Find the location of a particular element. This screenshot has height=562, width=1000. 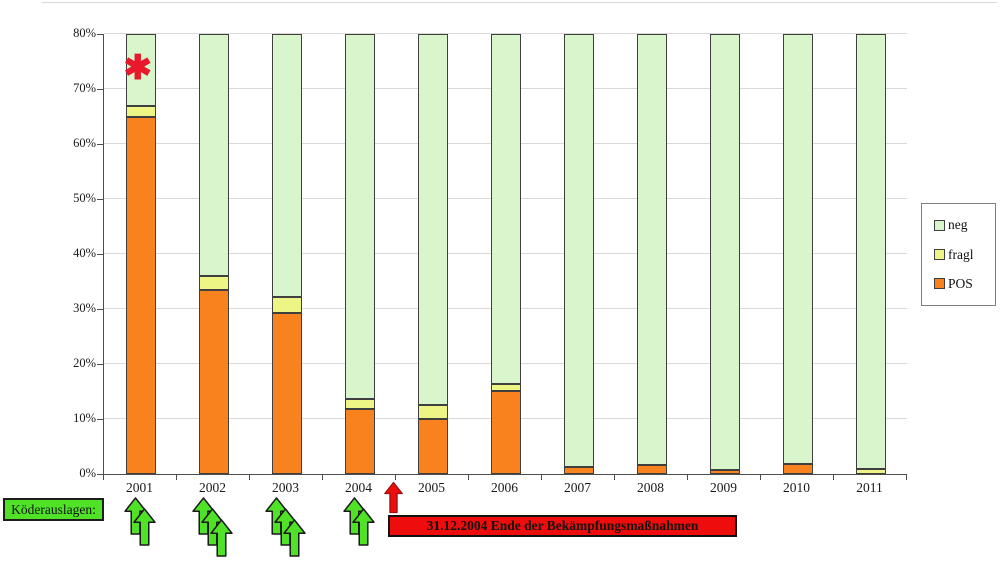

x-tick-label-2009: 2009 is located at coordinates (723, 487).